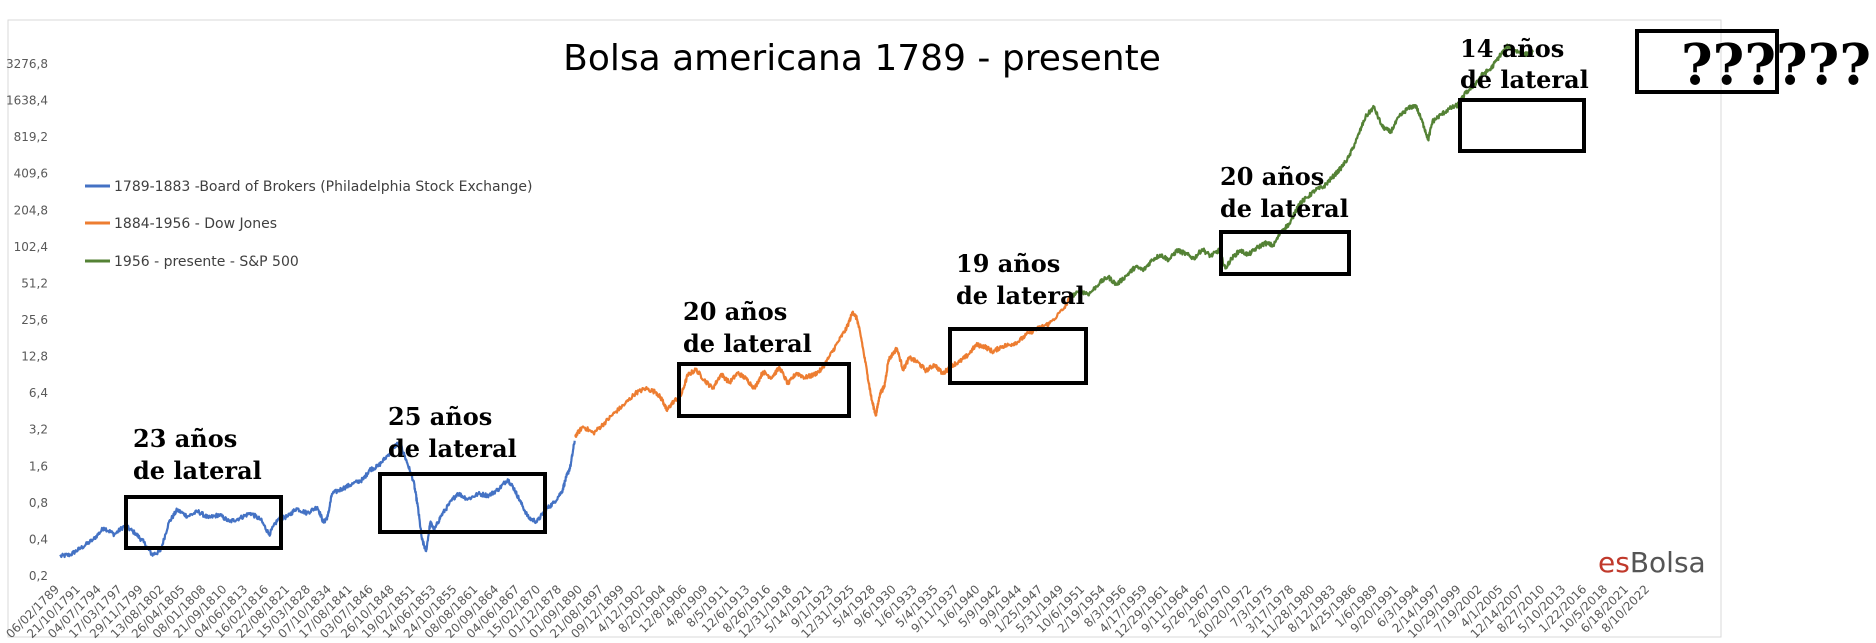 The height and width of the screenshot is (643, 1876). What do you see at coordinates (1614, 562) in the screenshot?
I see `brand-part-es: es` at bounding box center [1614, 562].